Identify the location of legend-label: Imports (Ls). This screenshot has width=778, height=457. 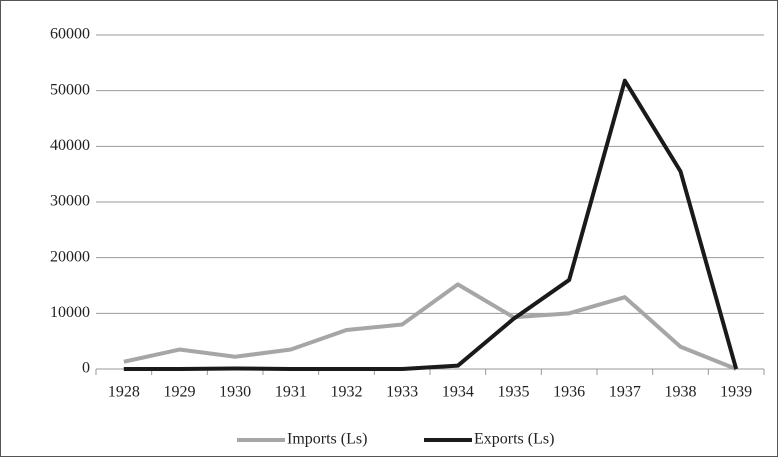
(327, 439).